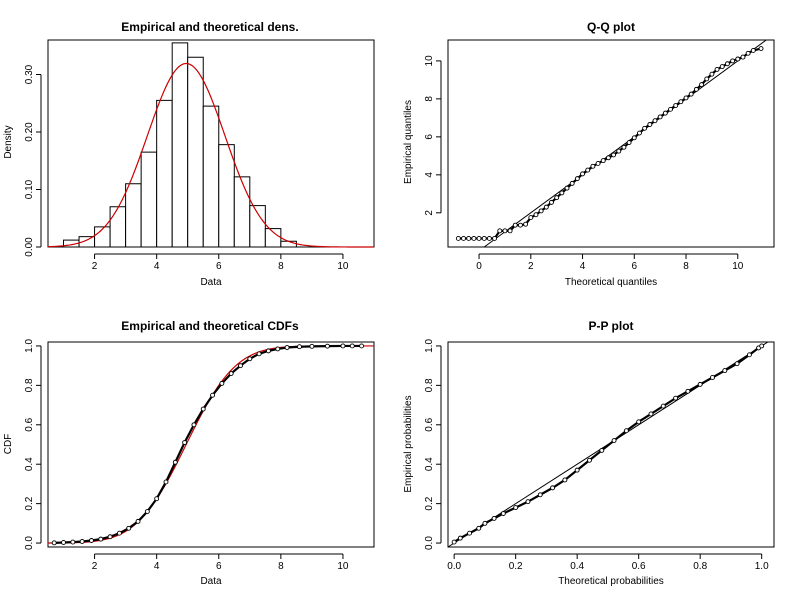 The width and height of the screenshot is (800, 600). Describe the element at coordinates (210, 326) in the screenshot. I see `chart-title: Empirical and theoretical CDFs` at that location.